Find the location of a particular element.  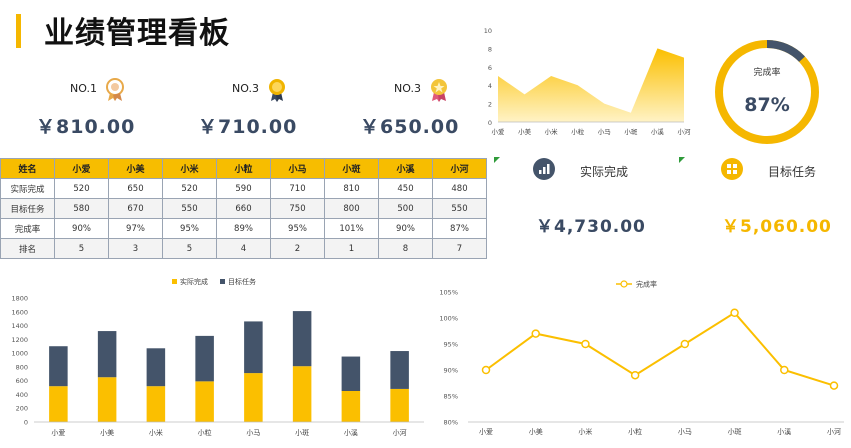

table-header: 小粒 is located at coordinates (243, 168).